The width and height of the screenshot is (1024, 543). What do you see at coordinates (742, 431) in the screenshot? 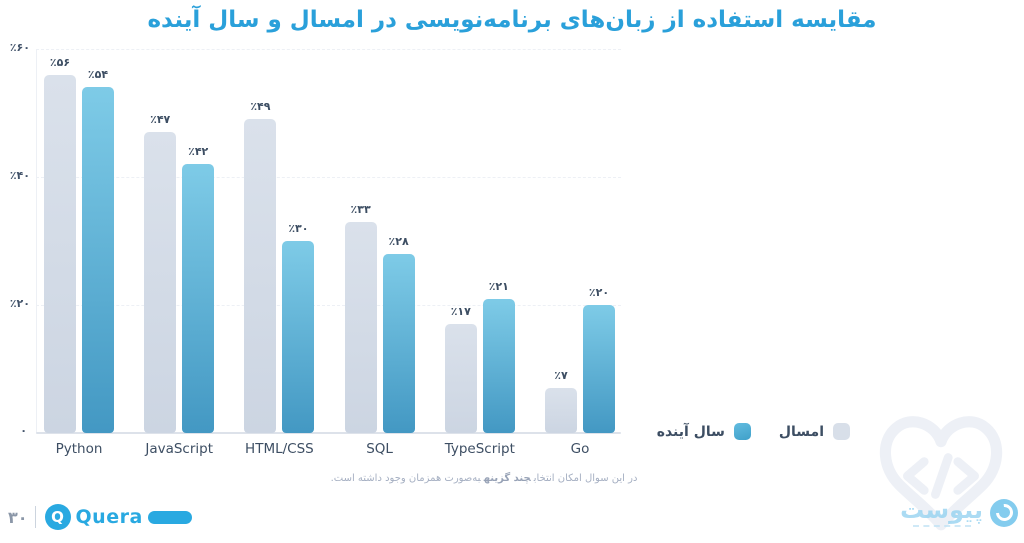
I see `legend-swatch-next-year-icon` at bounding box center [742, 431].